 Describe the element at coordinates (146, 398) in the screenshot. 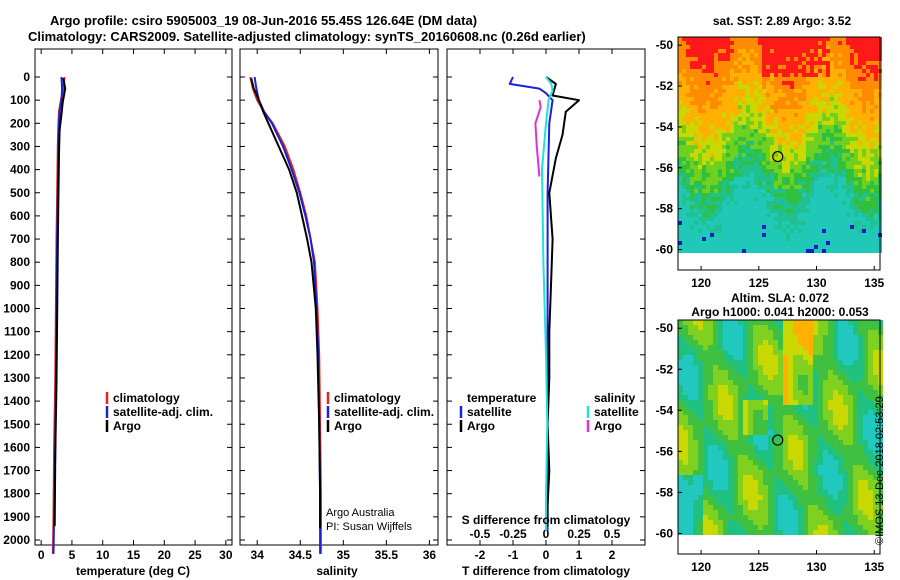

I see `legend-label-climatology: climatology` at that location.